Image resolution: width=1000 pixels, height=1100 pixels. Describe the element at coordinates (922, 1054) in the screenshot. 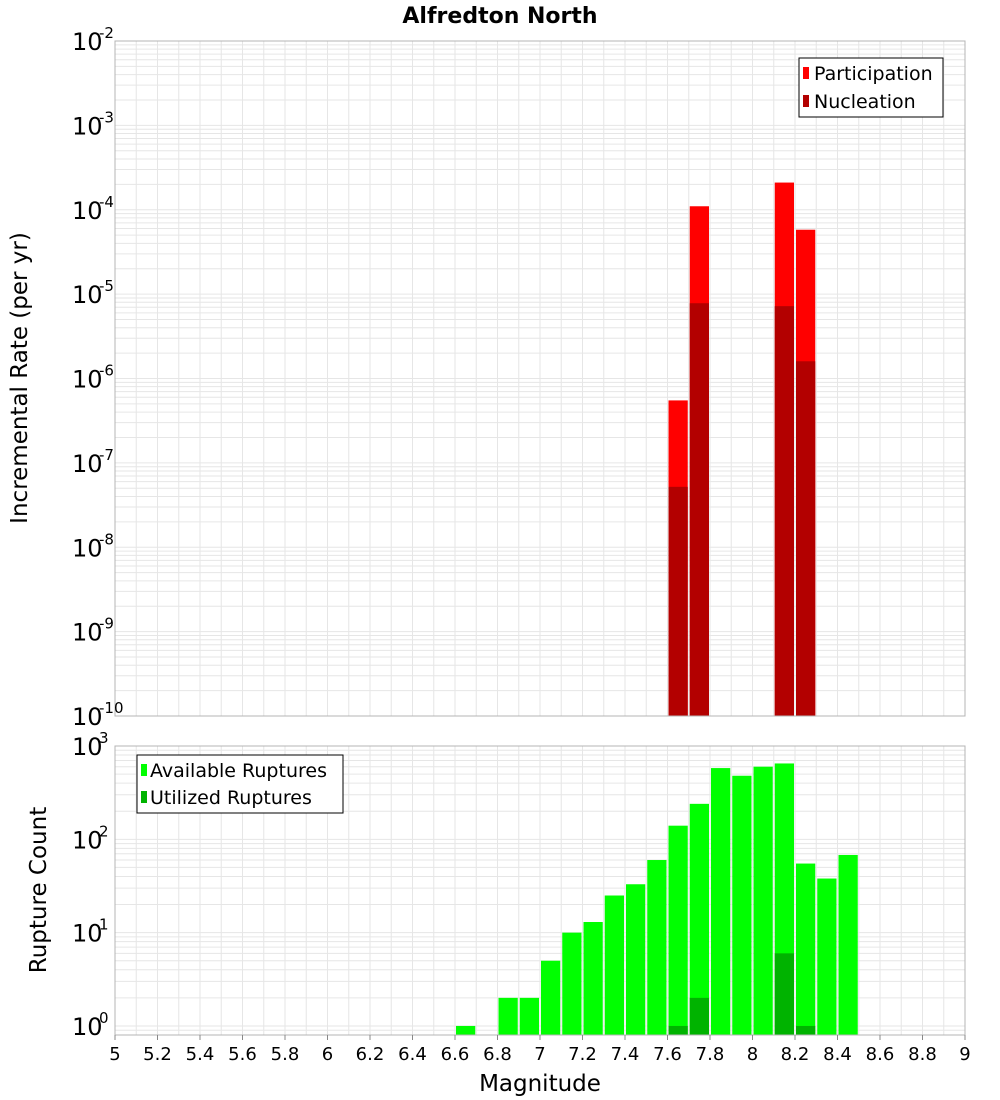

I see `x-tick-label-19: 8.8` at that location.